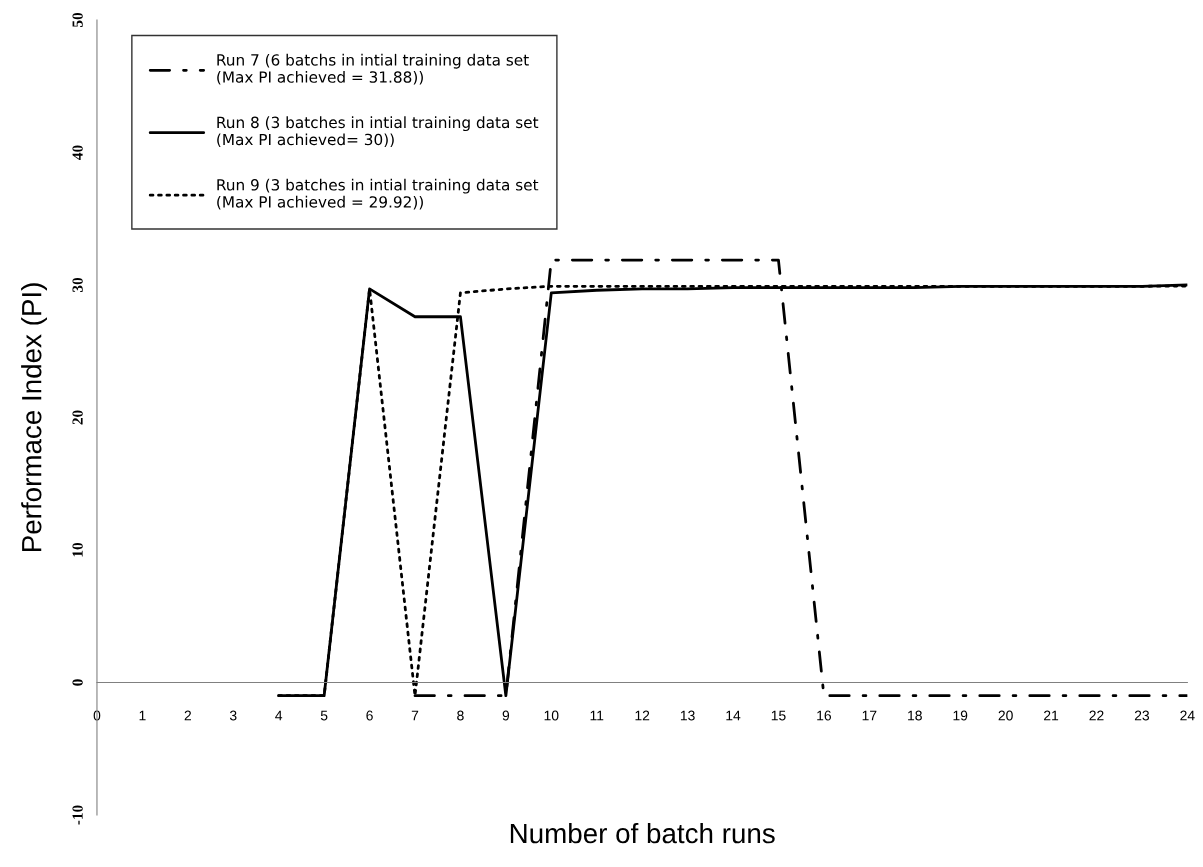 This screenshot has width=1203, height=867. I want to click on x-tick-label: 9, so click(506, 715).